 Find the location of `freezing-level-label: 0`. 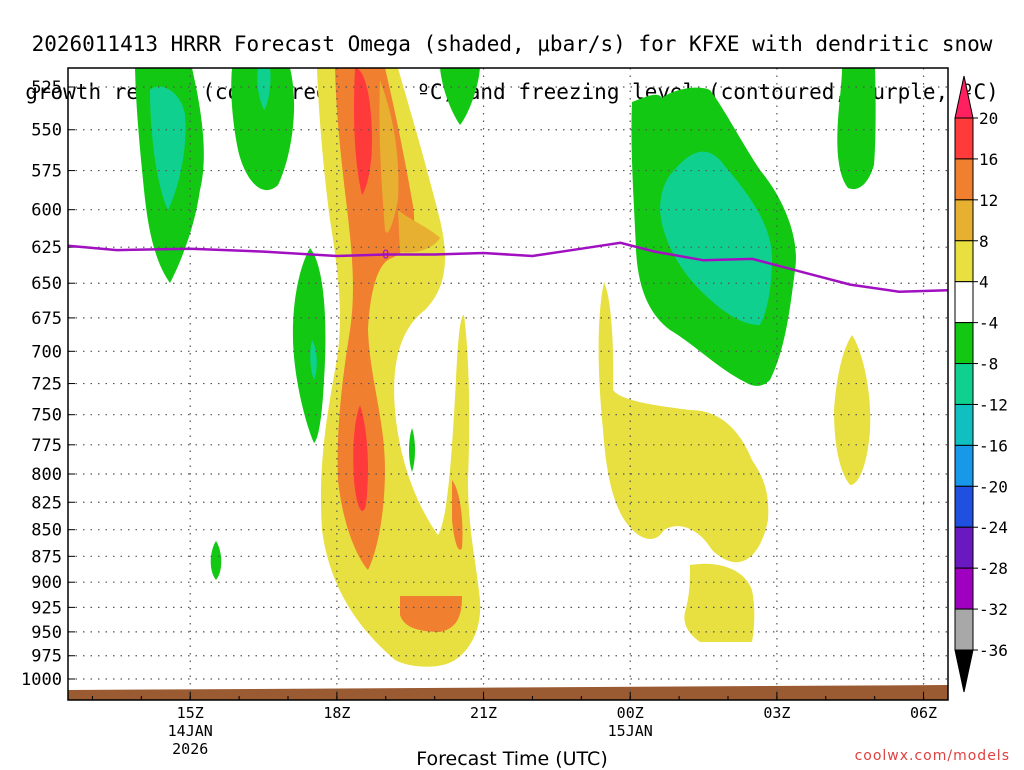

freezing-level-label: 0 is located at coordinates (385, 255).